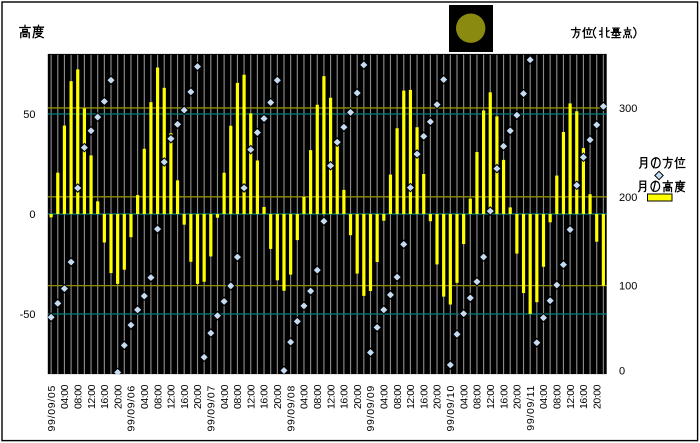 The width and height of the screenshot is (700, 443). What do you see at coordinates (531, 408) in the screenshot?
I see `svg-text: 99/09/11` at bounding box center [531, 408].